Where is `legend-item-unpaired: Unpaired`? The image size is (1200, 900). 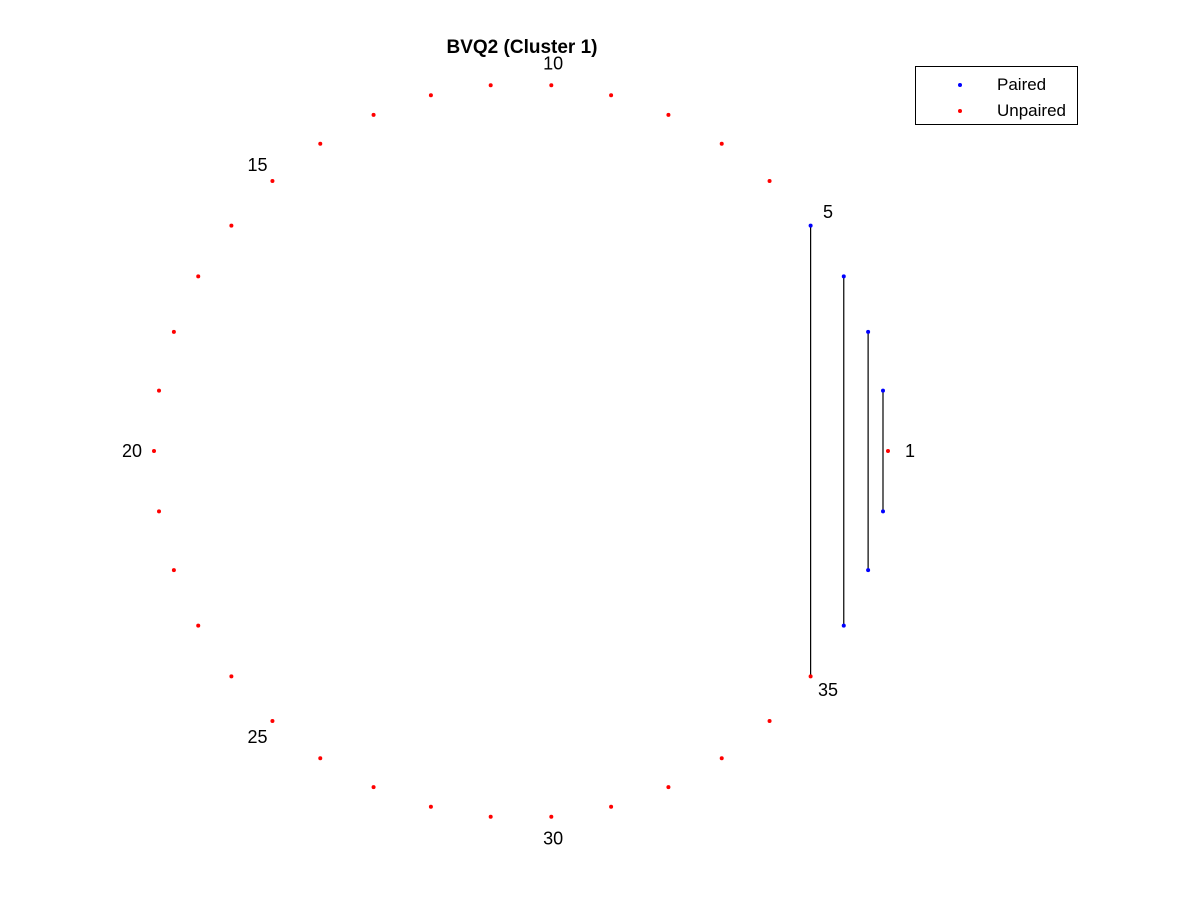
legend-item-unpaired: Unpaired is located at coordinates (996, 112).